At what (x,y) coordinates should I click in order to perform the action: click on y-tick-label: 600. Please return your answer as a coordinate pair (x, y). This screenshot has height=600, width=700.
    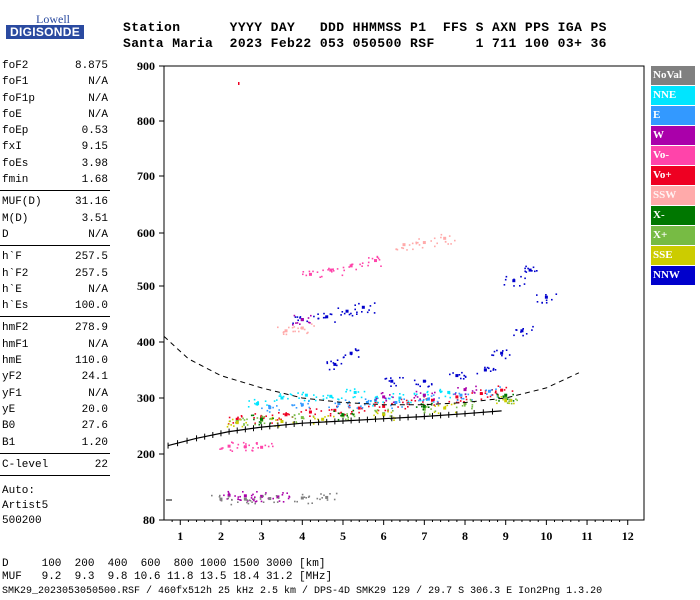
    Looking at the image, I should click on (146, 233).